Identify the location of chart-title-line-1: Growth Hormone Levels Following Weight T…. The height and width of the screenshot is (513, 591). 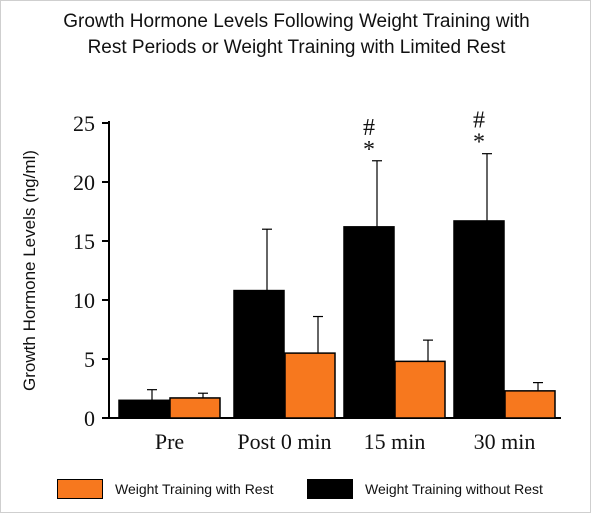
(296, 21).